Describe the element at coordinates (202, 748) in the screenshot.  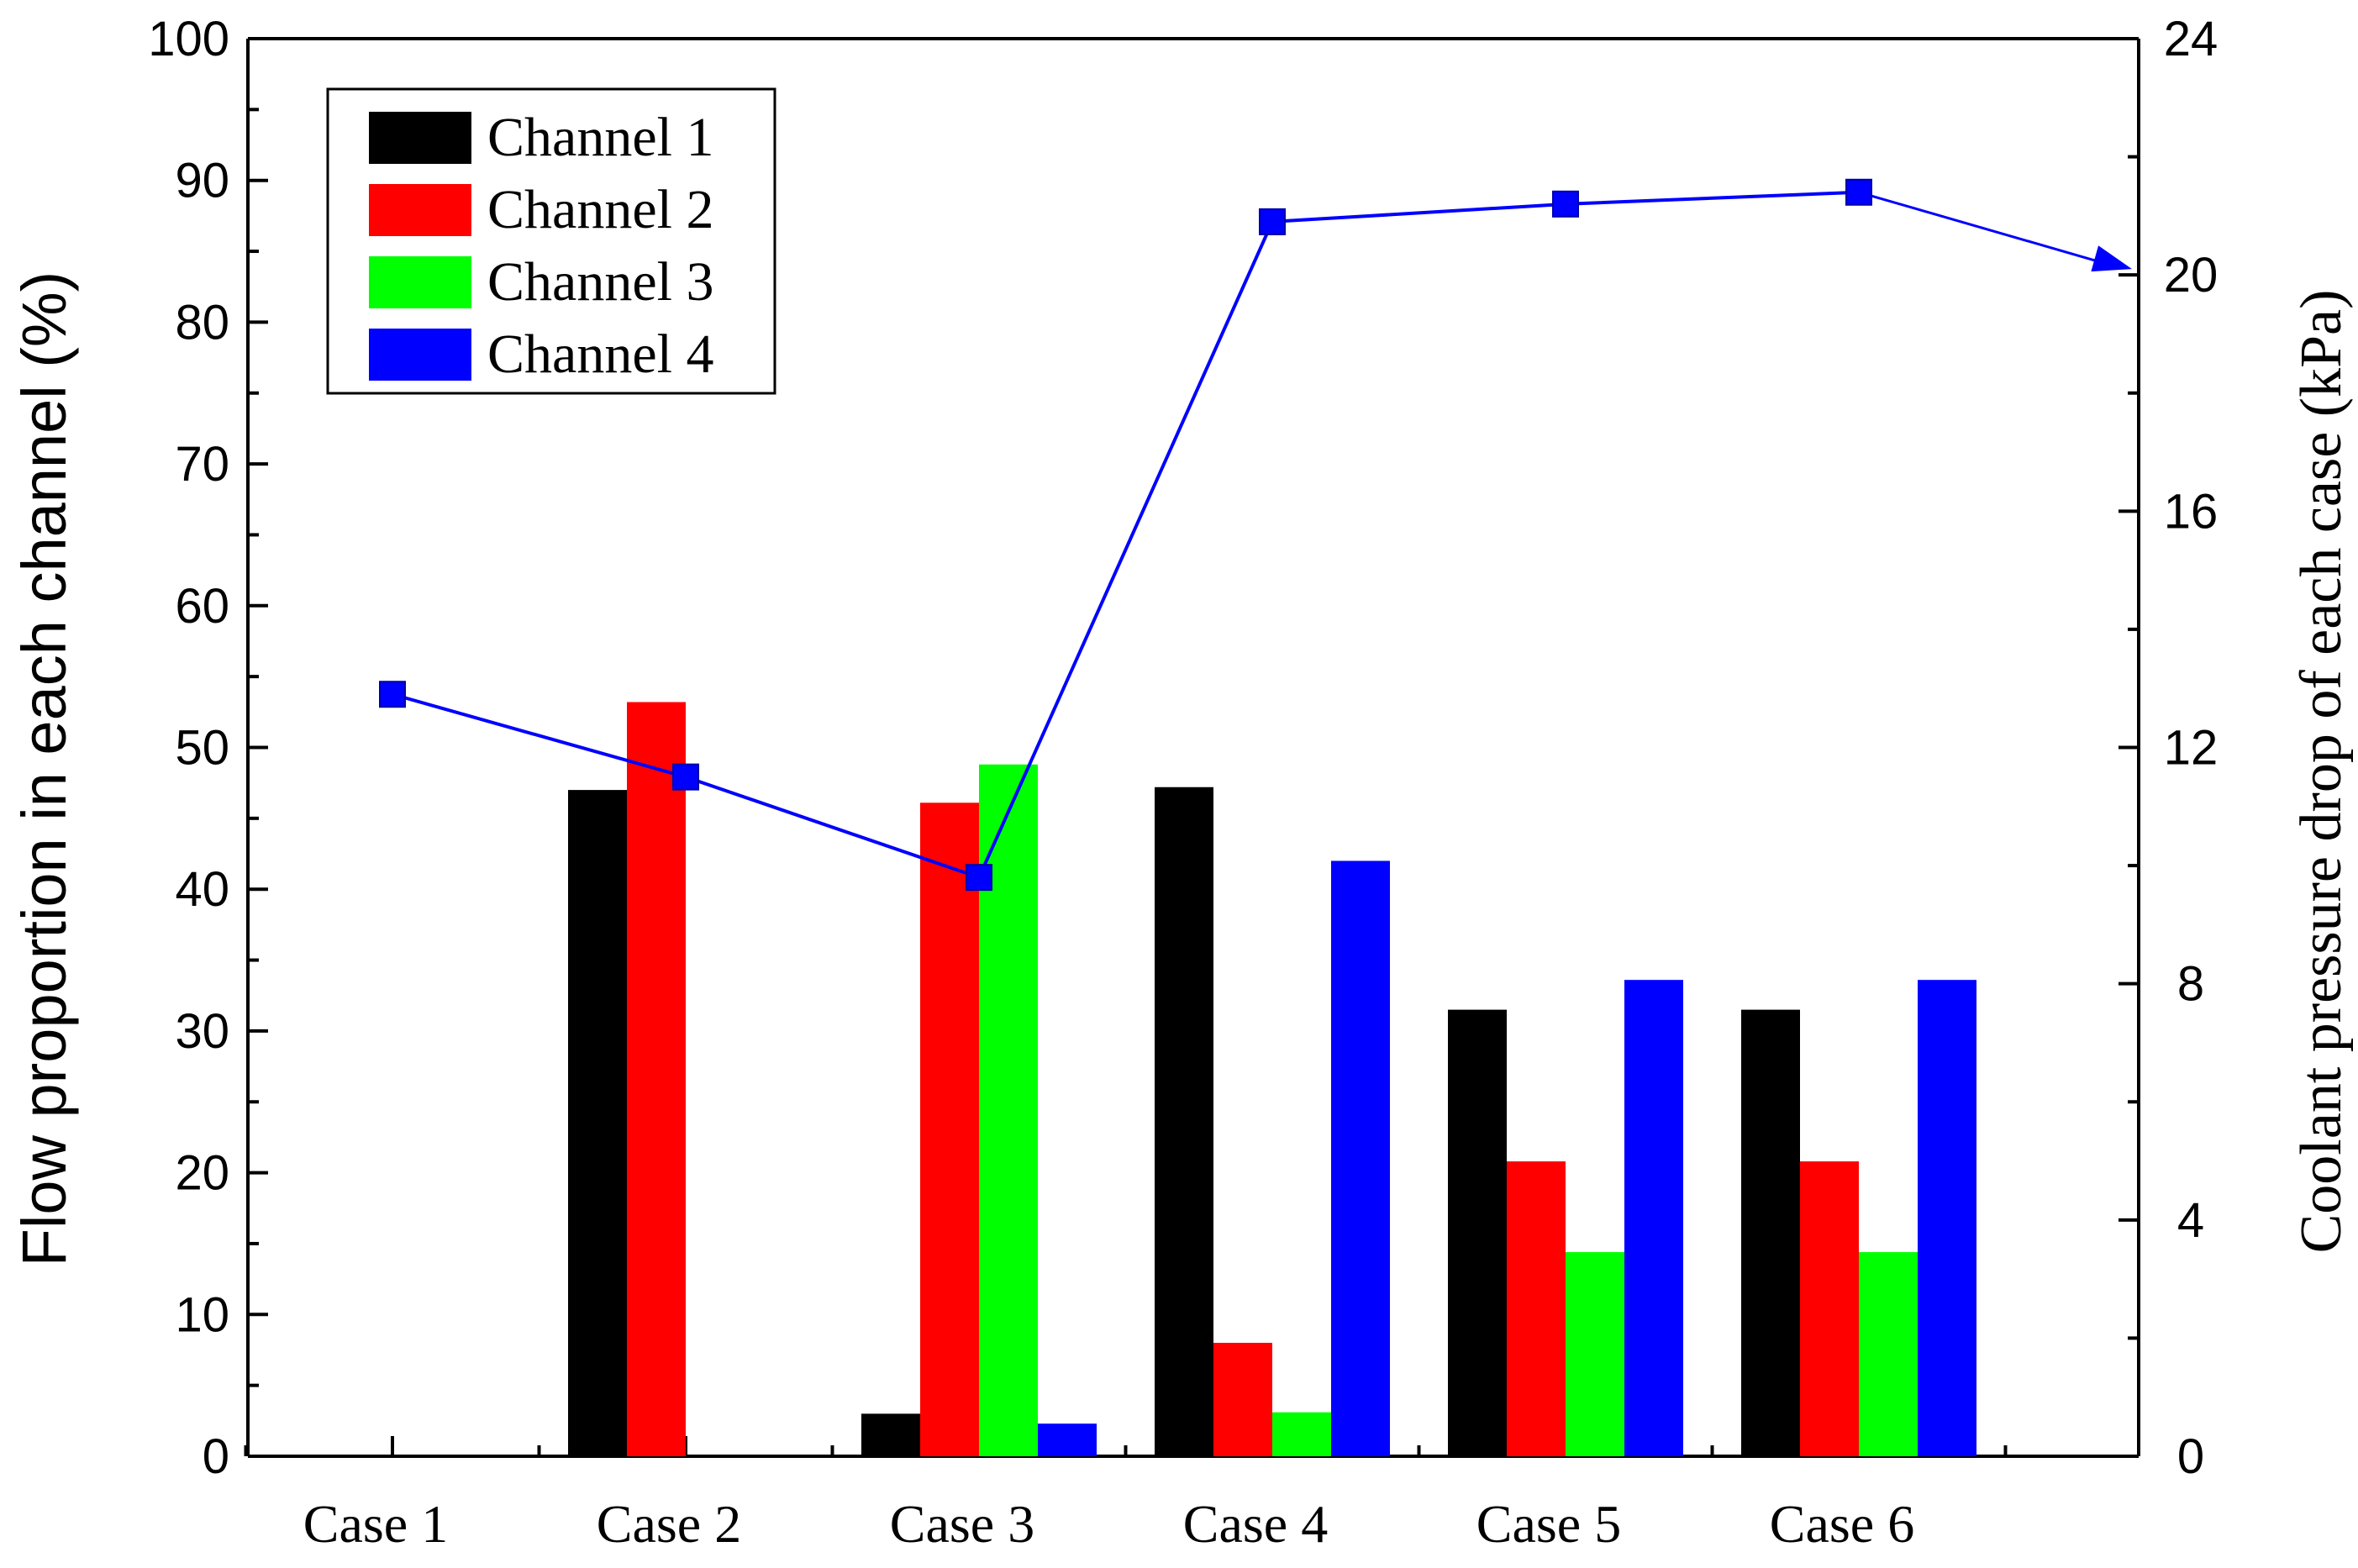
I see `y-tick-label: 50` at that location.